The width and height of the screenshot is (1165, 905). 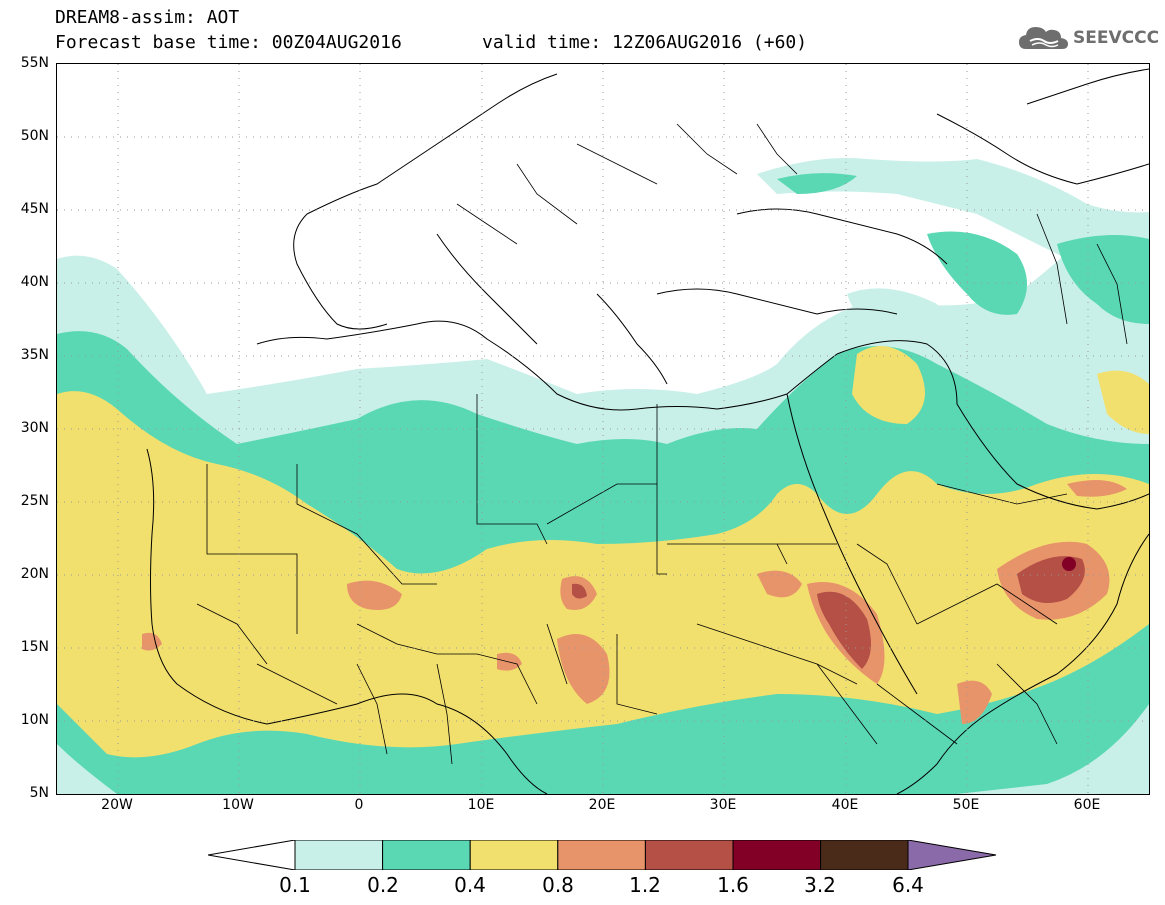 I want to click on colorbar-label: 0.8, so click(x=558, y=885).